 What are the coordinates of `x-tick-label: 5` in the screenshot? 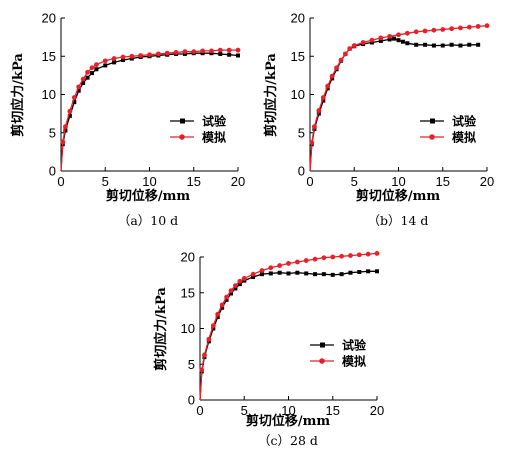 It's located at (105, 181).